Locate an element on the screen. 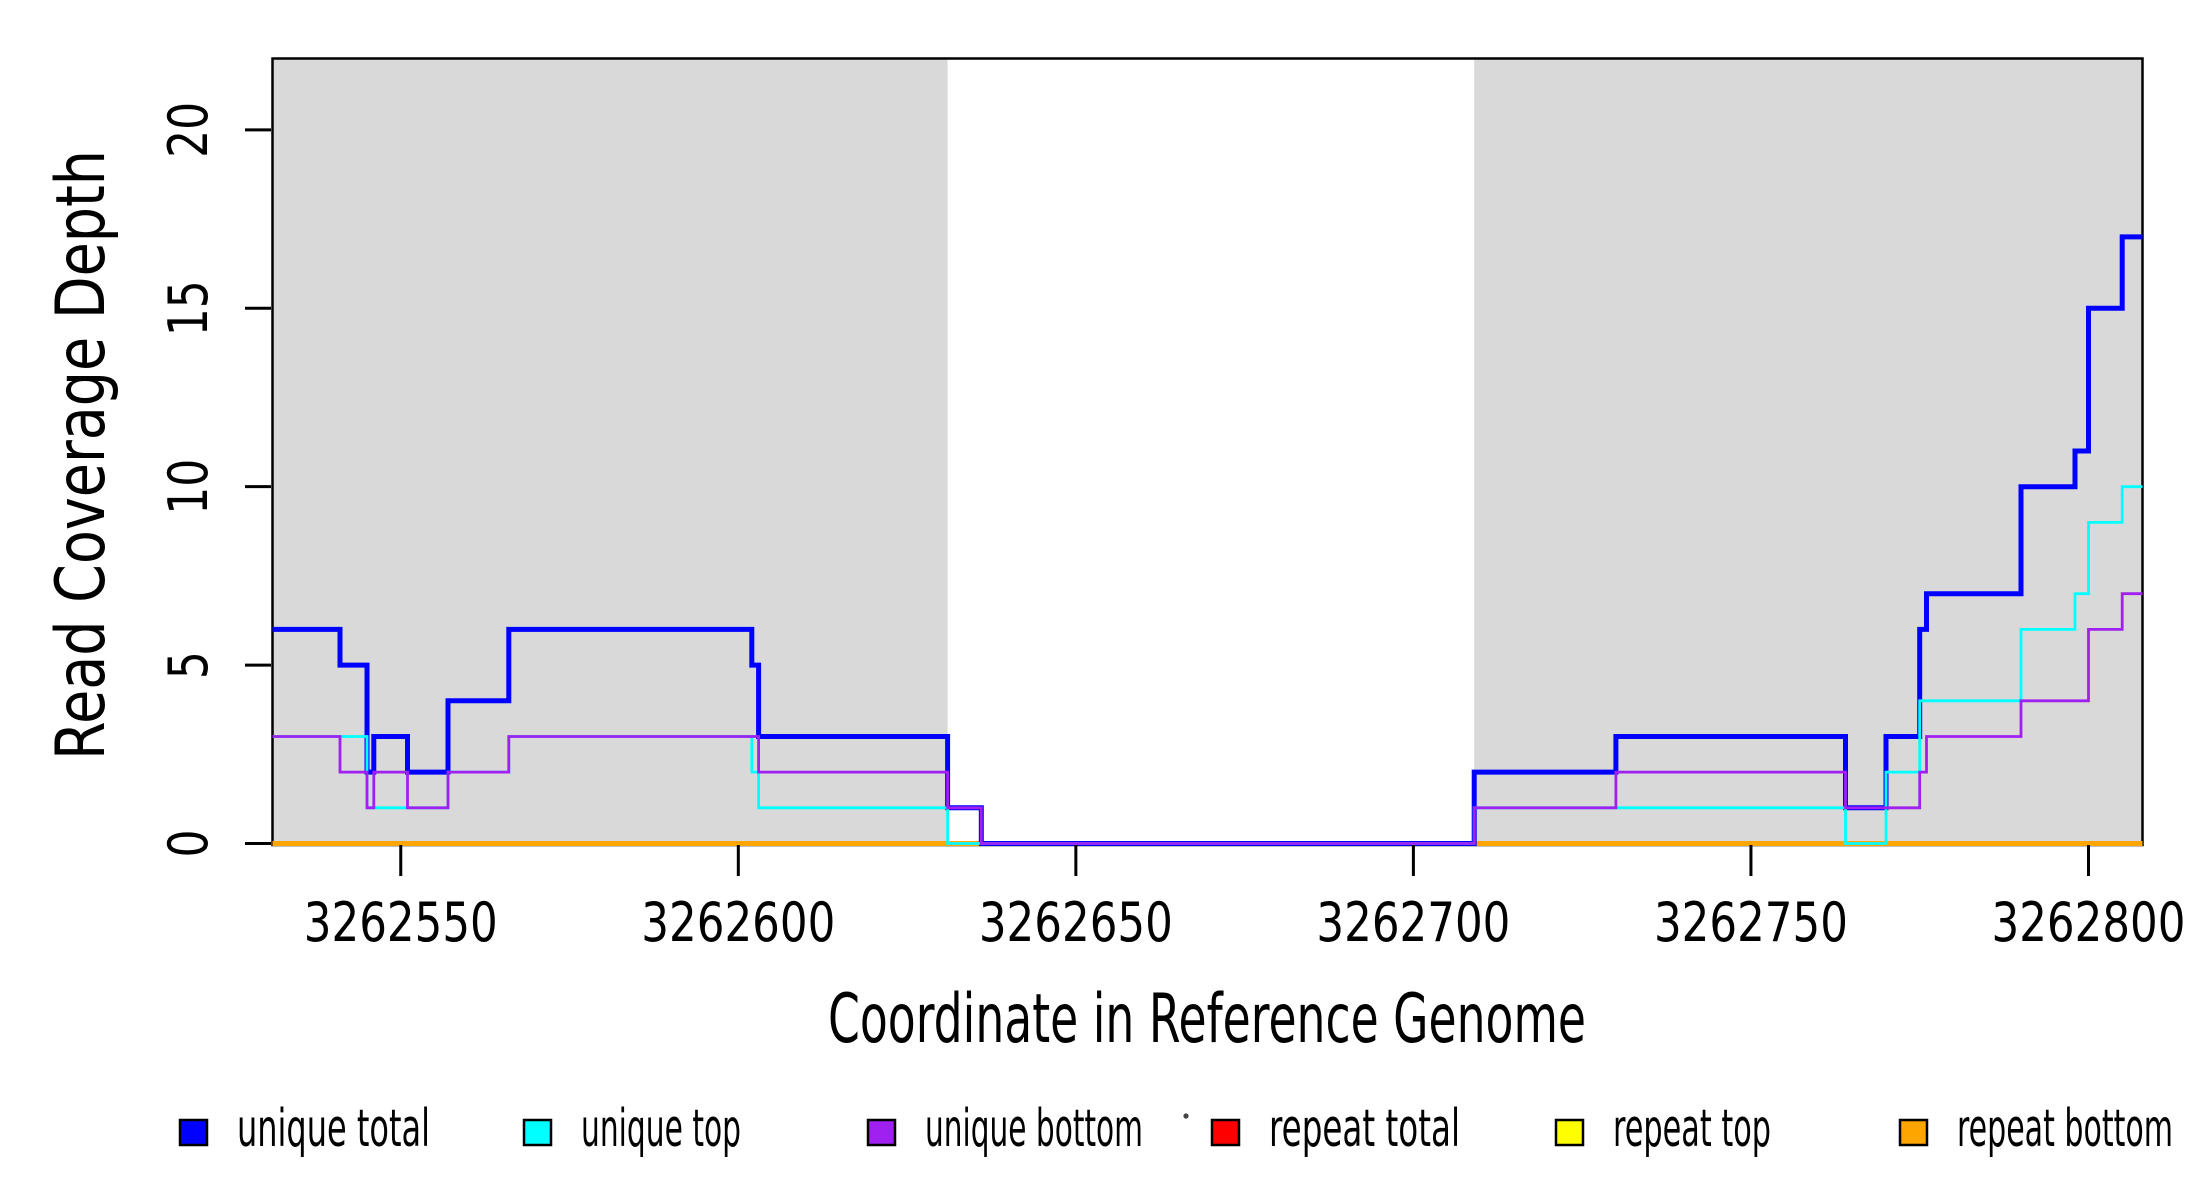 The width and height of the screenshot is (2200, 1200). legend-swatch-repeat-top is located at coordinates (1569, 1132).